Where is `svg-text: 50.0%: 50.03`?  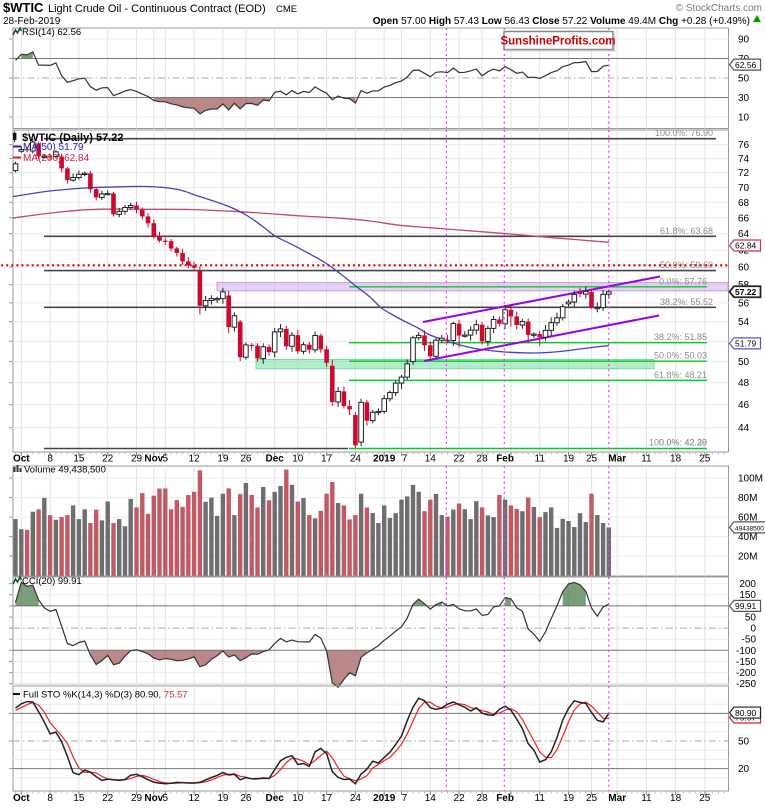 svg-text: 50.0%: 50.03 is located at coordinates (680, 356).